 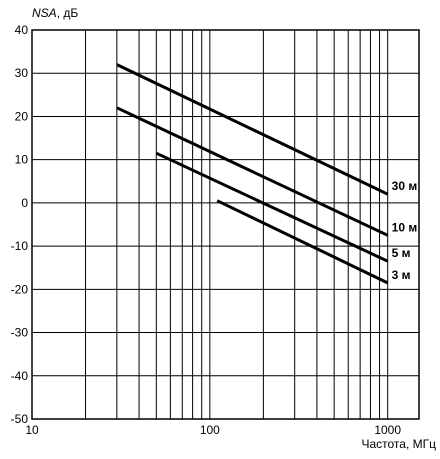 What do you see at coordinates (20, 376) in the screenshot?
I see `y-tick-label: -40` at bounding box center [20, 376].